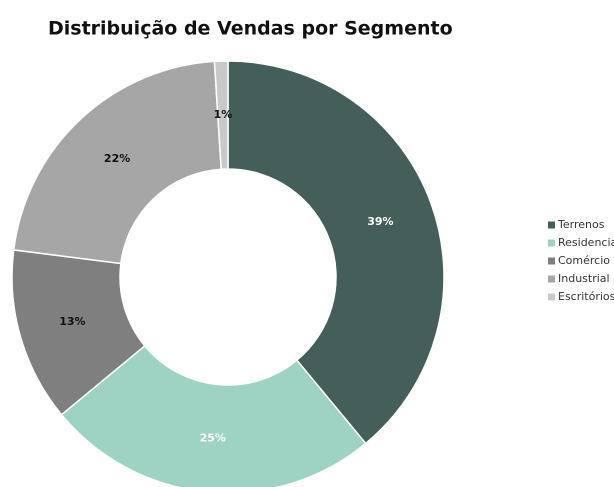  I want to click on legend-label: Residencial, so click(586, 242).